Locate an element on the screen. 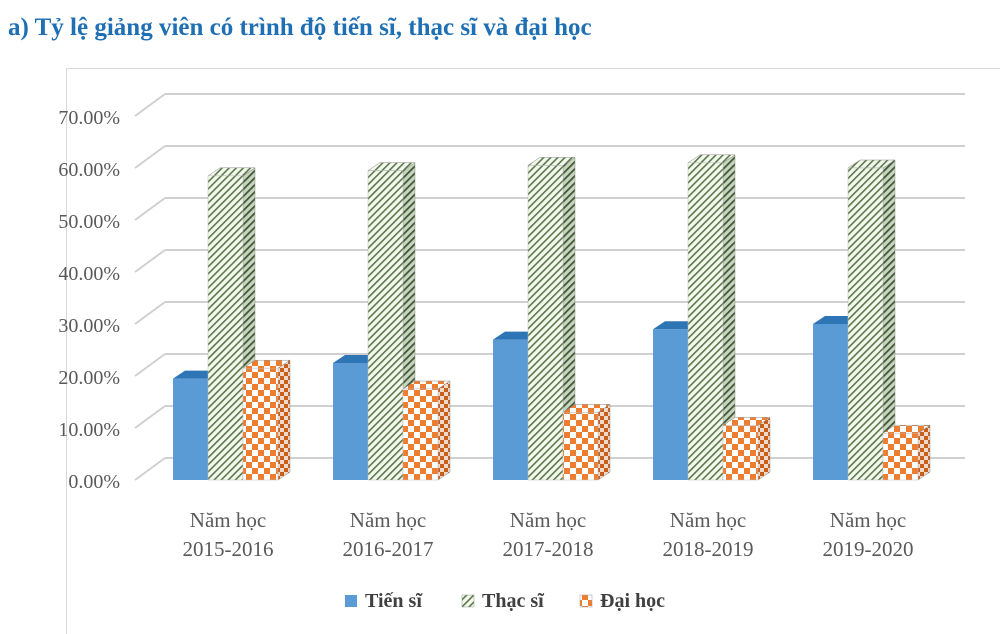  x-category-label: 2019-2020 is located at coordinates (868, 549).